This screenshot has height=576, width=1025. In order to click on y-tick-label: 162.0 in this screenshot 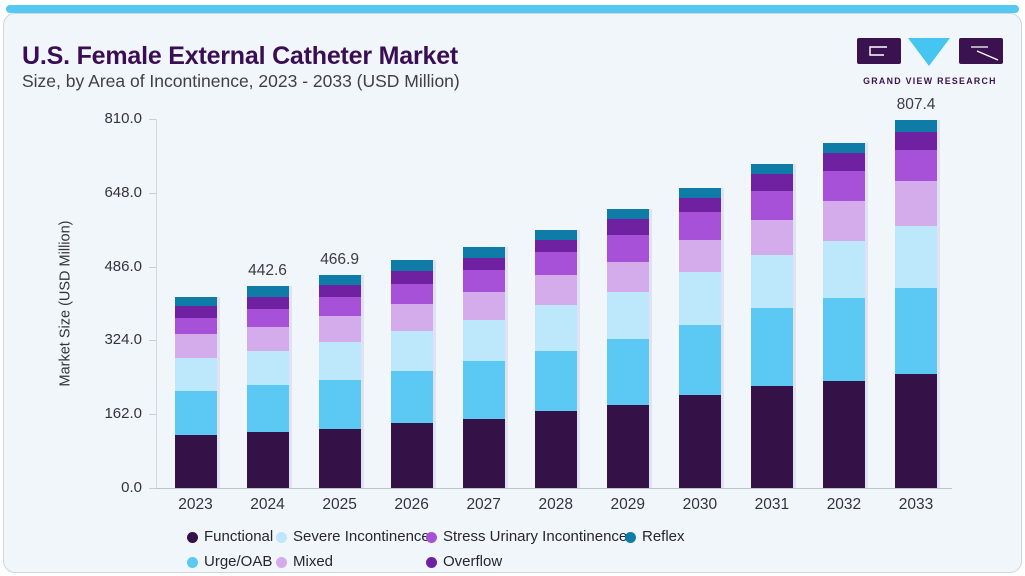, I will do `click(123, 414)`.